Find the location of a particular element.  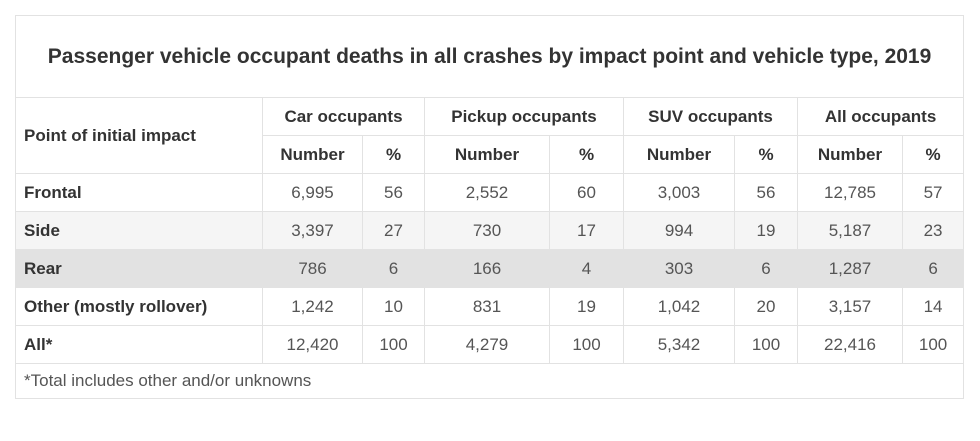

number-cell: 166 is located at coordinates (487, 268).